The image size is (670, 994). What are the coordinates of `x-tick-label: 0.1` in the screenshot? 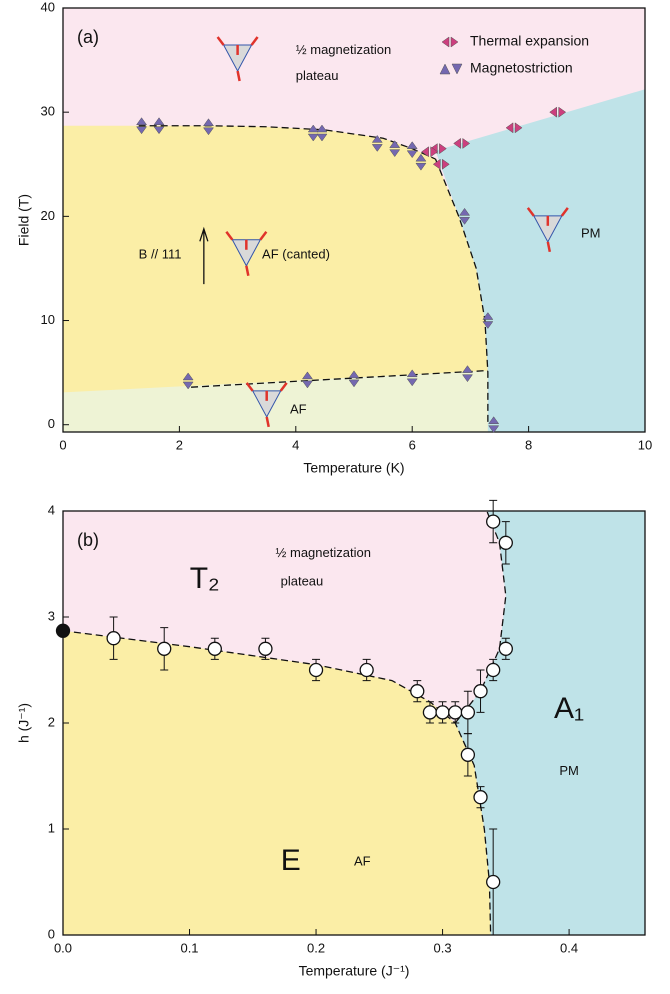 It's located at (189, 947).